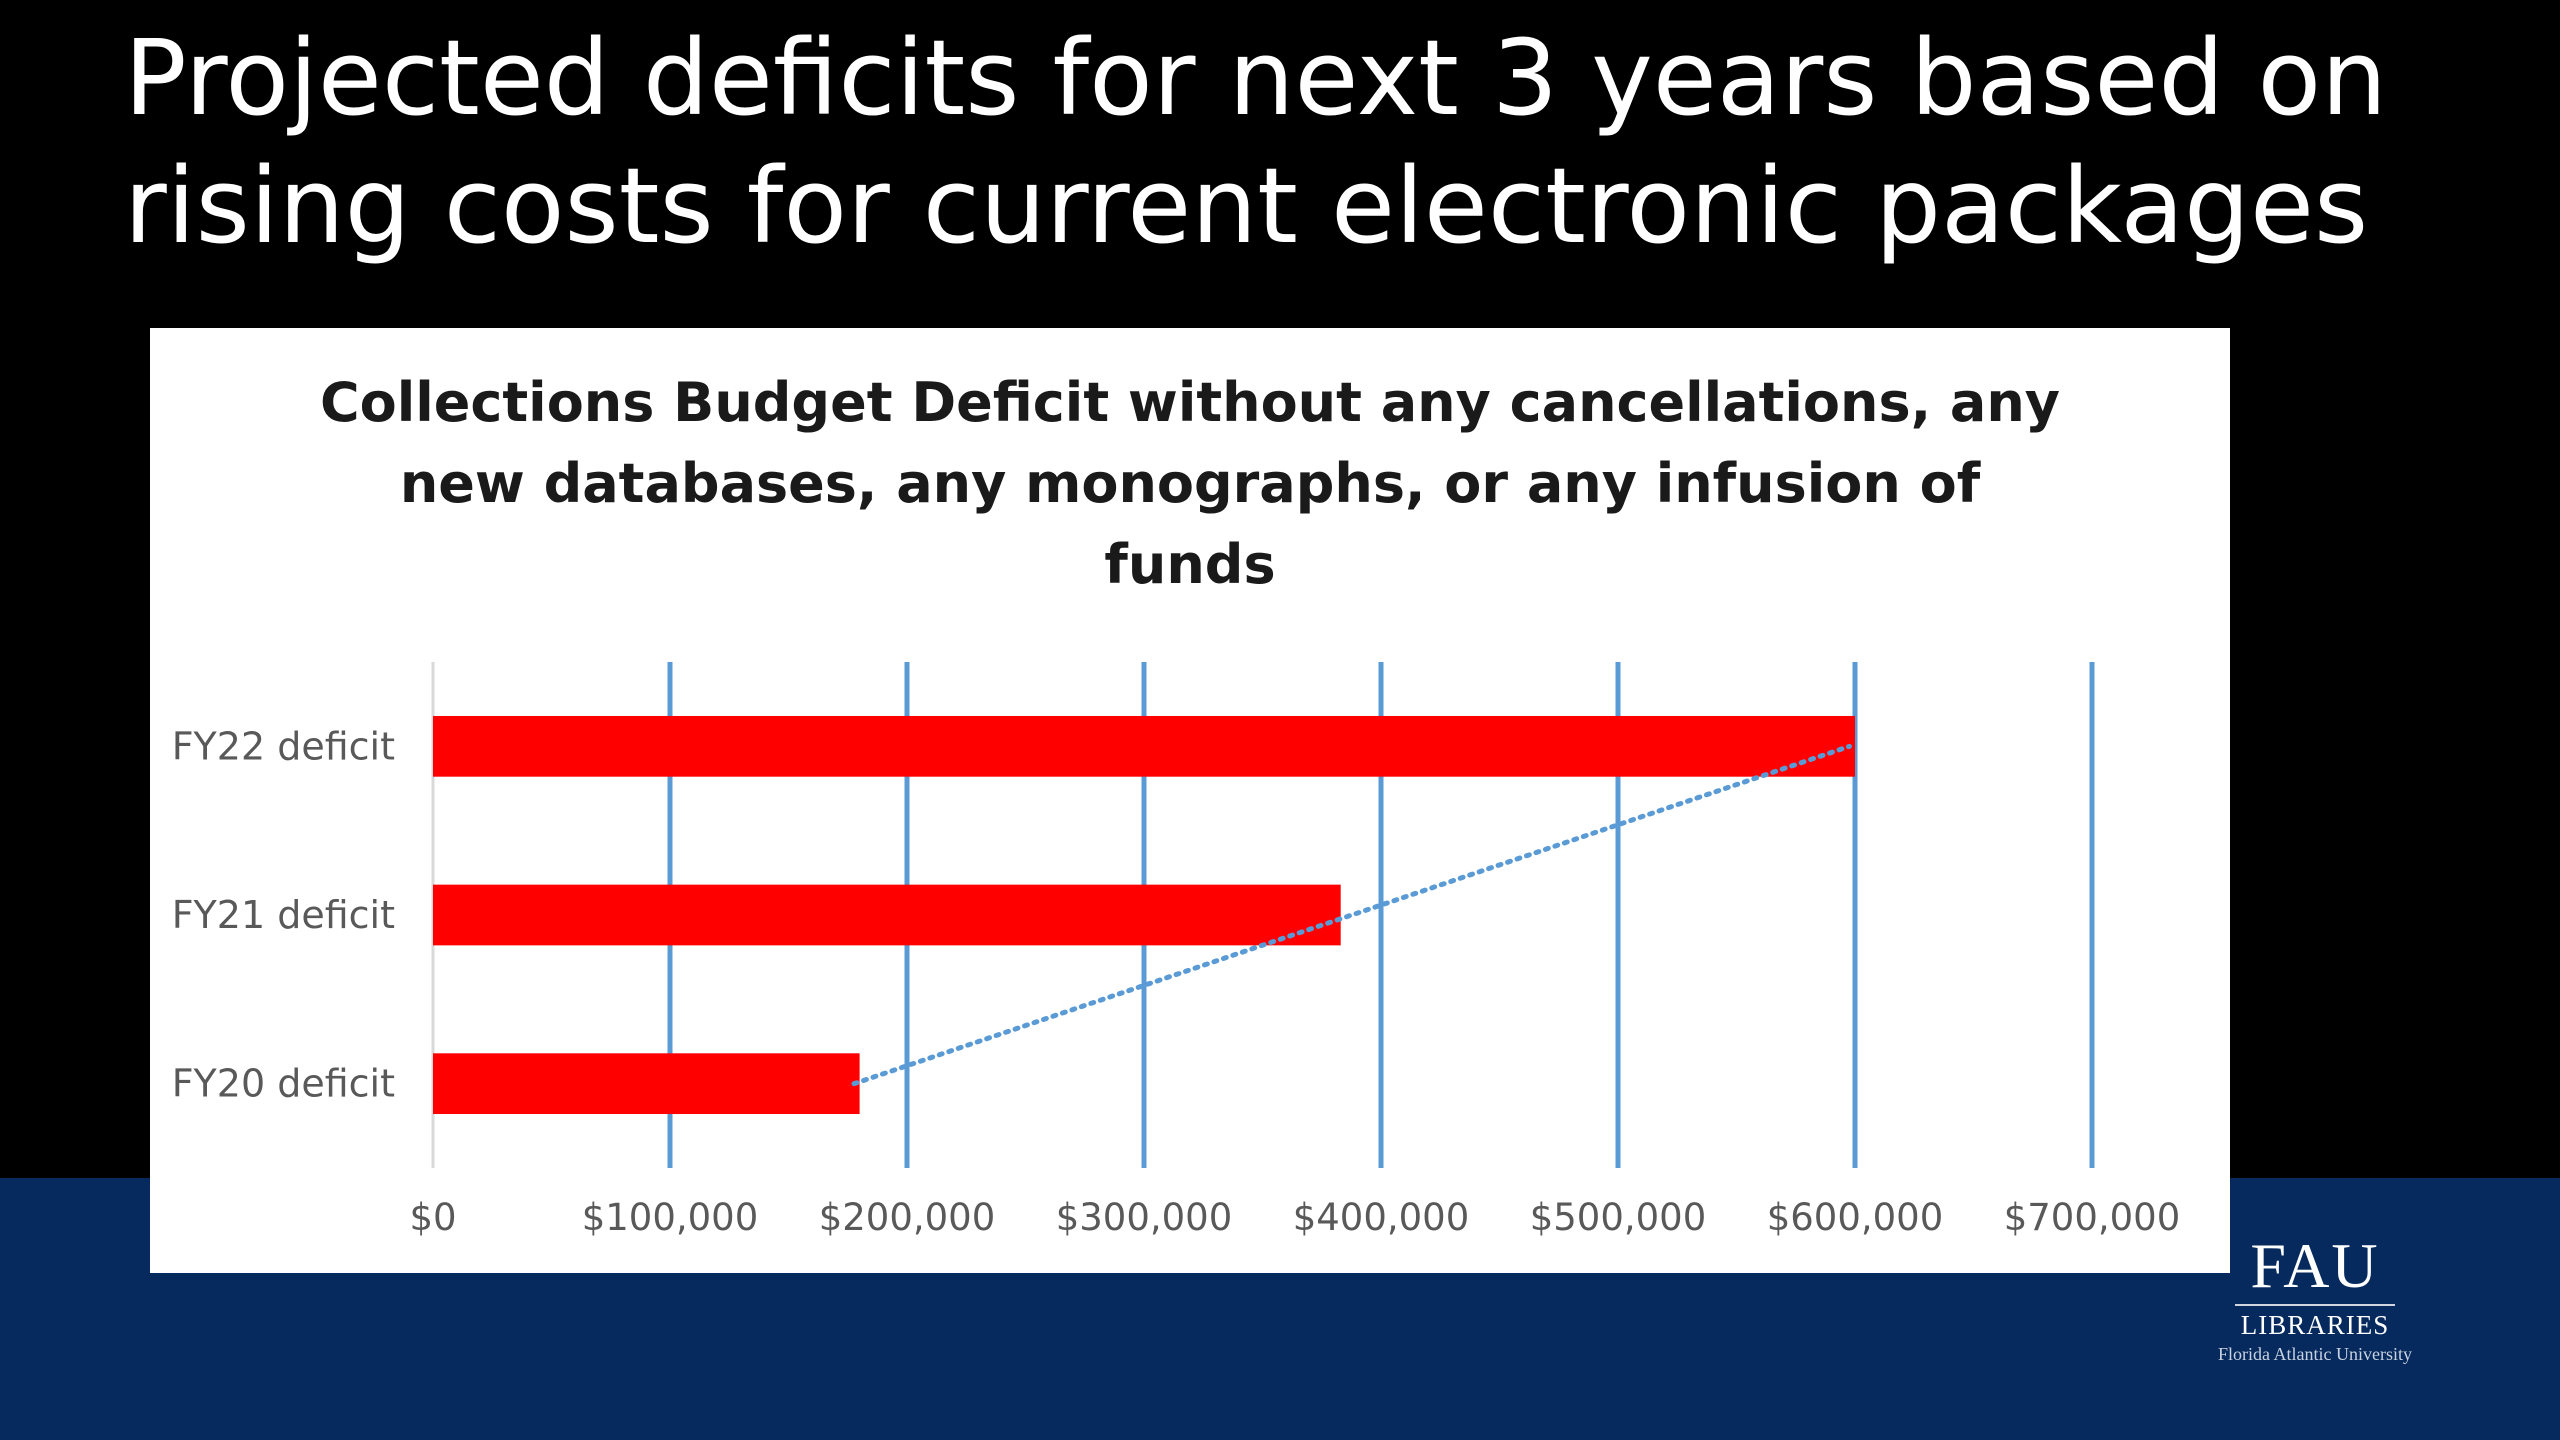 The width and height of the screenshot is (2560, 1440). I want to click on category-label-2: FY20 deficit, so click(283, 1084).